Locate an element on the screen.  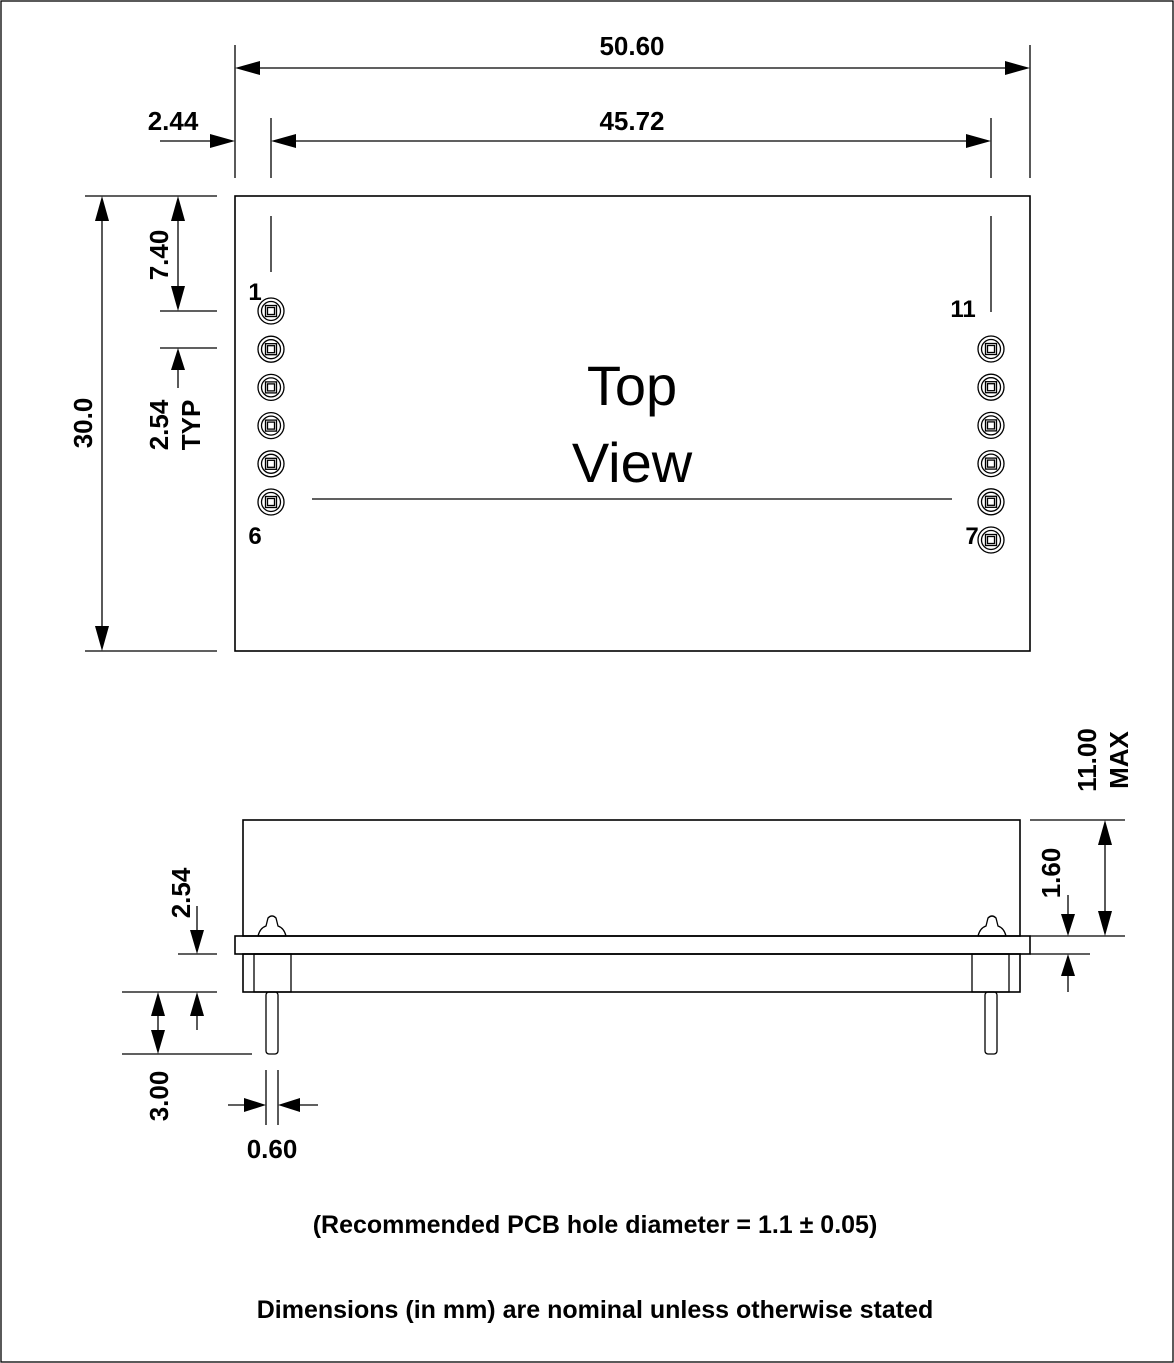
pin-label-1: 1 is located at coordinates (254, 292).